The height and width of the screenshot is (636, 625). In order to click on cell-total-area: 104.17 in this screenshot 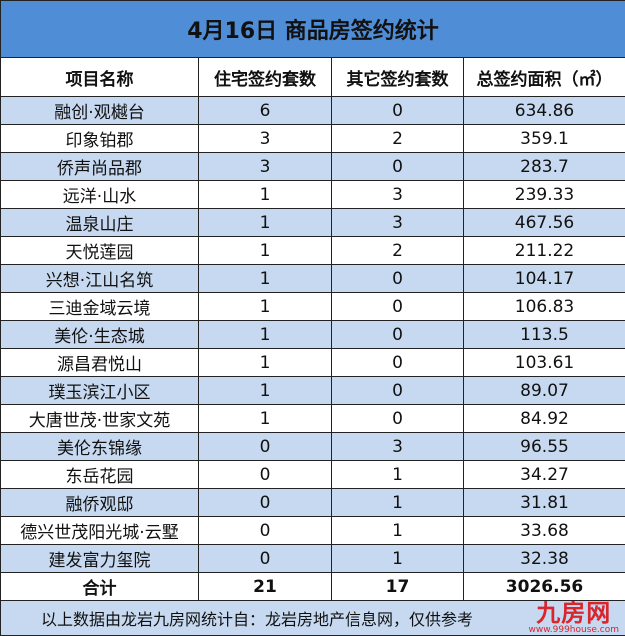, I will do `click(543, 278)`.